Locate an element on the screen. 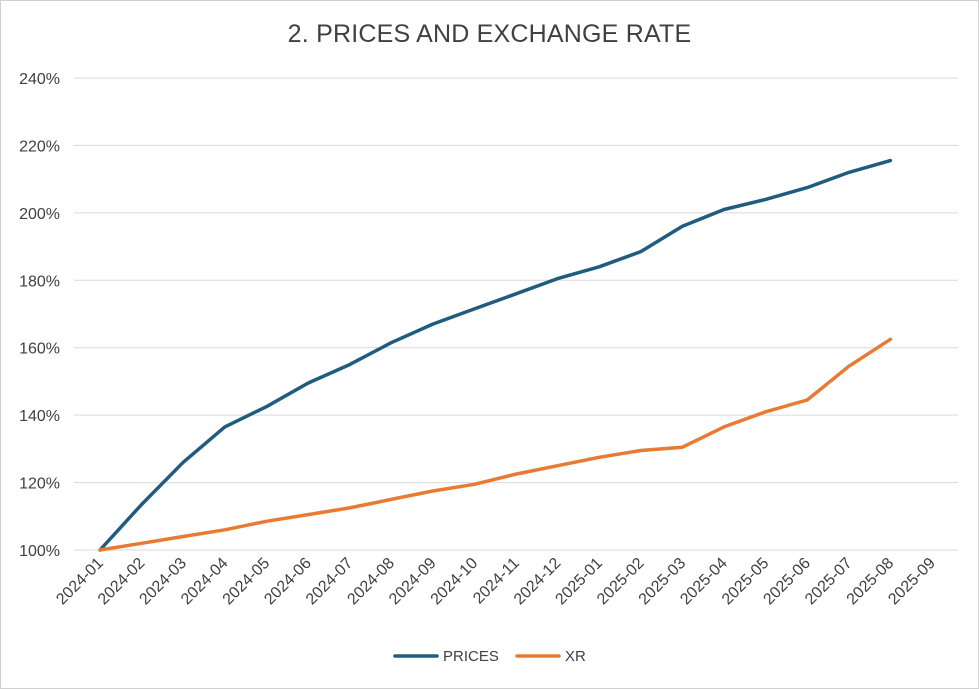 This screenshot has width=979, height=689. y-tick-label: 220% is located at coordinates (39, 146).